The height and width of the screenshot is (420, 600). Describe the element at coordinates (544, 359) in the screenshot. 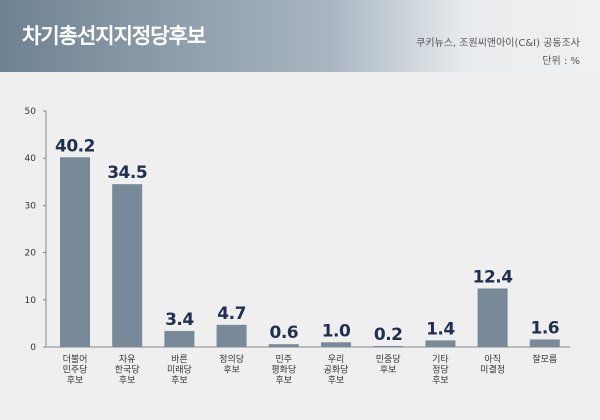

I see `category-label: 잘모름` at that location.